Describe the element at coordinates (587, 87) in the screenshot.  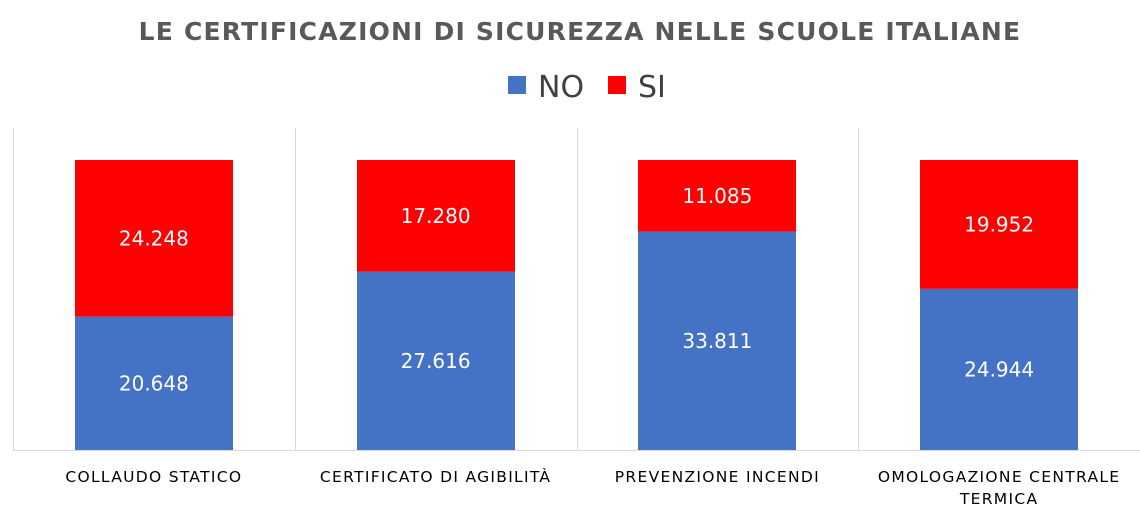
I see `legend: NO SI` at that location.